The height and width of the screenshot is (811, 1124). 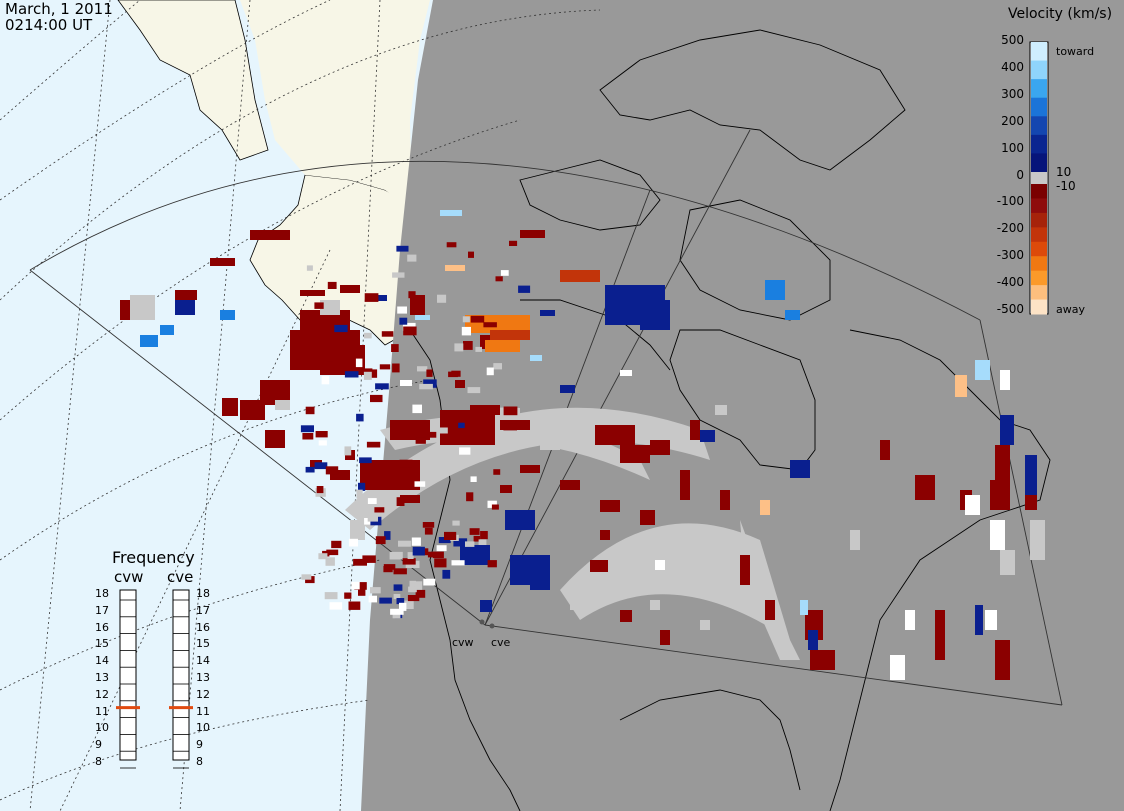 I want to click on cvw-label: cvw, so click(x=129, y=577).